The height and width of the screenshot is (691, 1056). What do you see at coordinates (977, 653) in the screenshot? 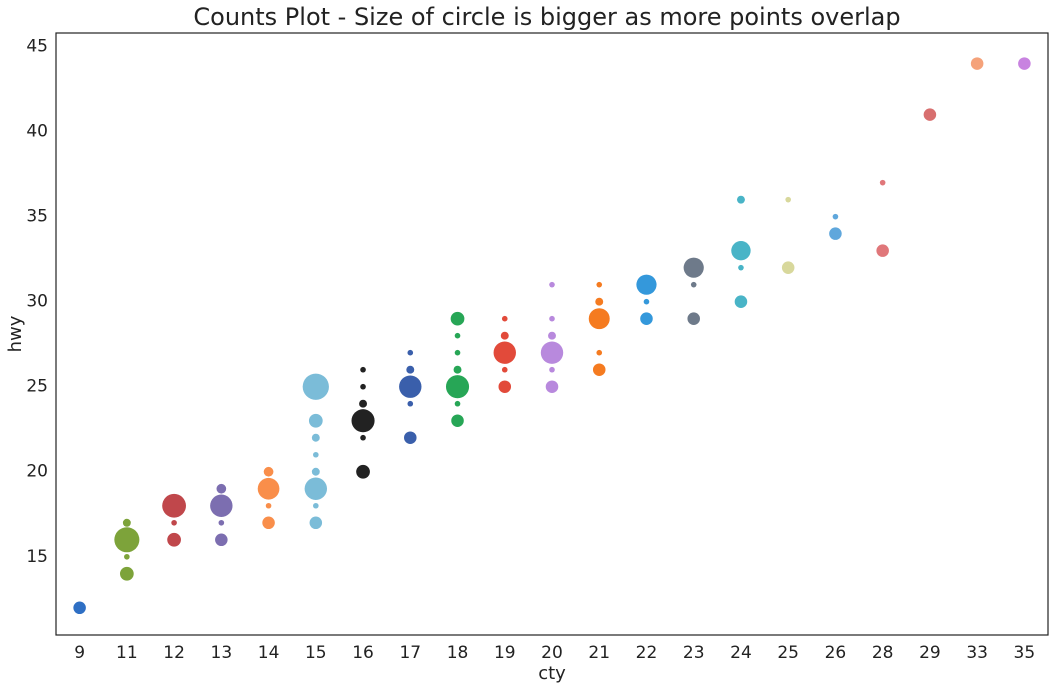
I see `x-tick-label: 33` at bounding box center [977, 653].